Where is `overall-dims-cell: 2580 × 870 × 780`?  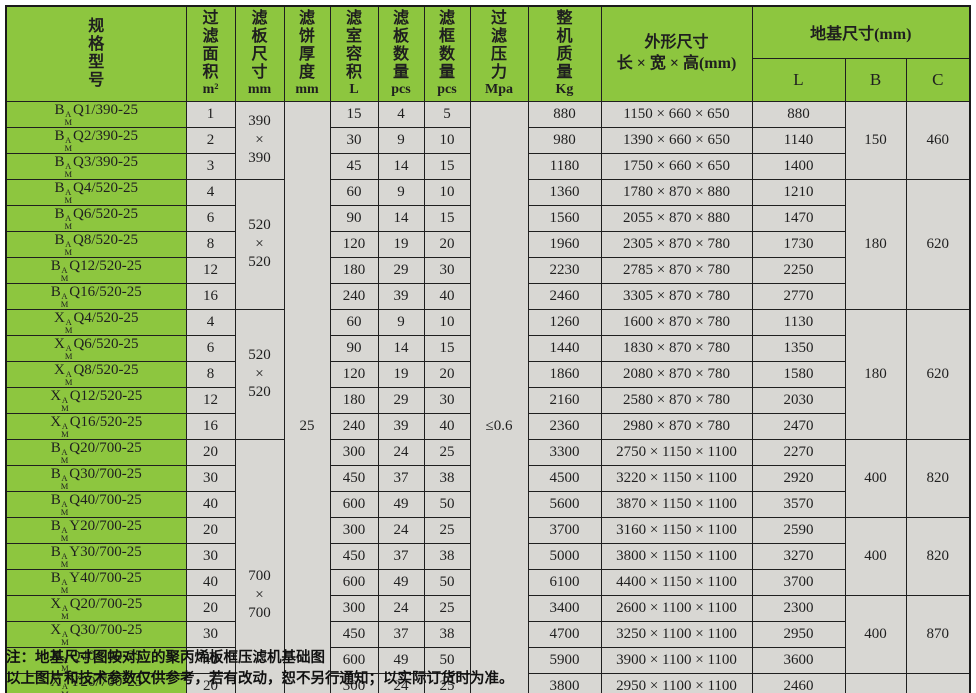
overall-dims-cell: 2580 × 870 × 780 is located at coordinates (676, 400).